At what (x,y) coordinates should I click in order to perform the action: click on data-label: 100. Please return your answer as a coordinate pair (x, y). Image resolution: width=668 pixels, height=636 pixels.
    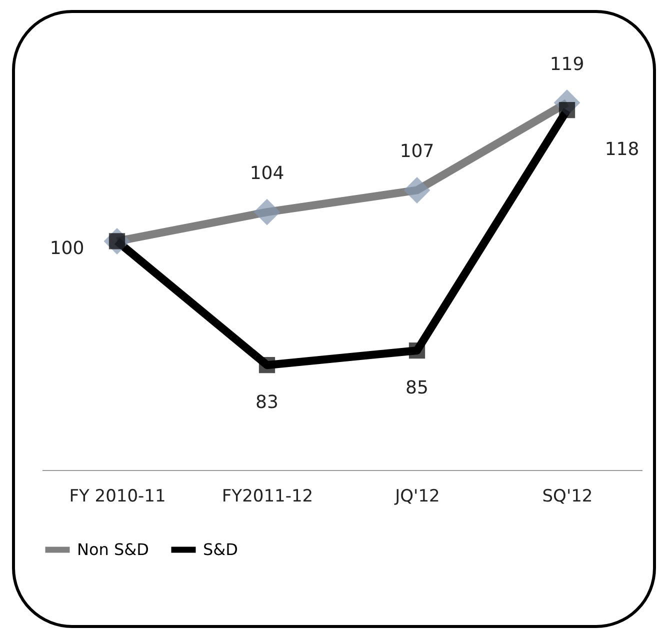
    Looking at the image, I should click on (67, 249).